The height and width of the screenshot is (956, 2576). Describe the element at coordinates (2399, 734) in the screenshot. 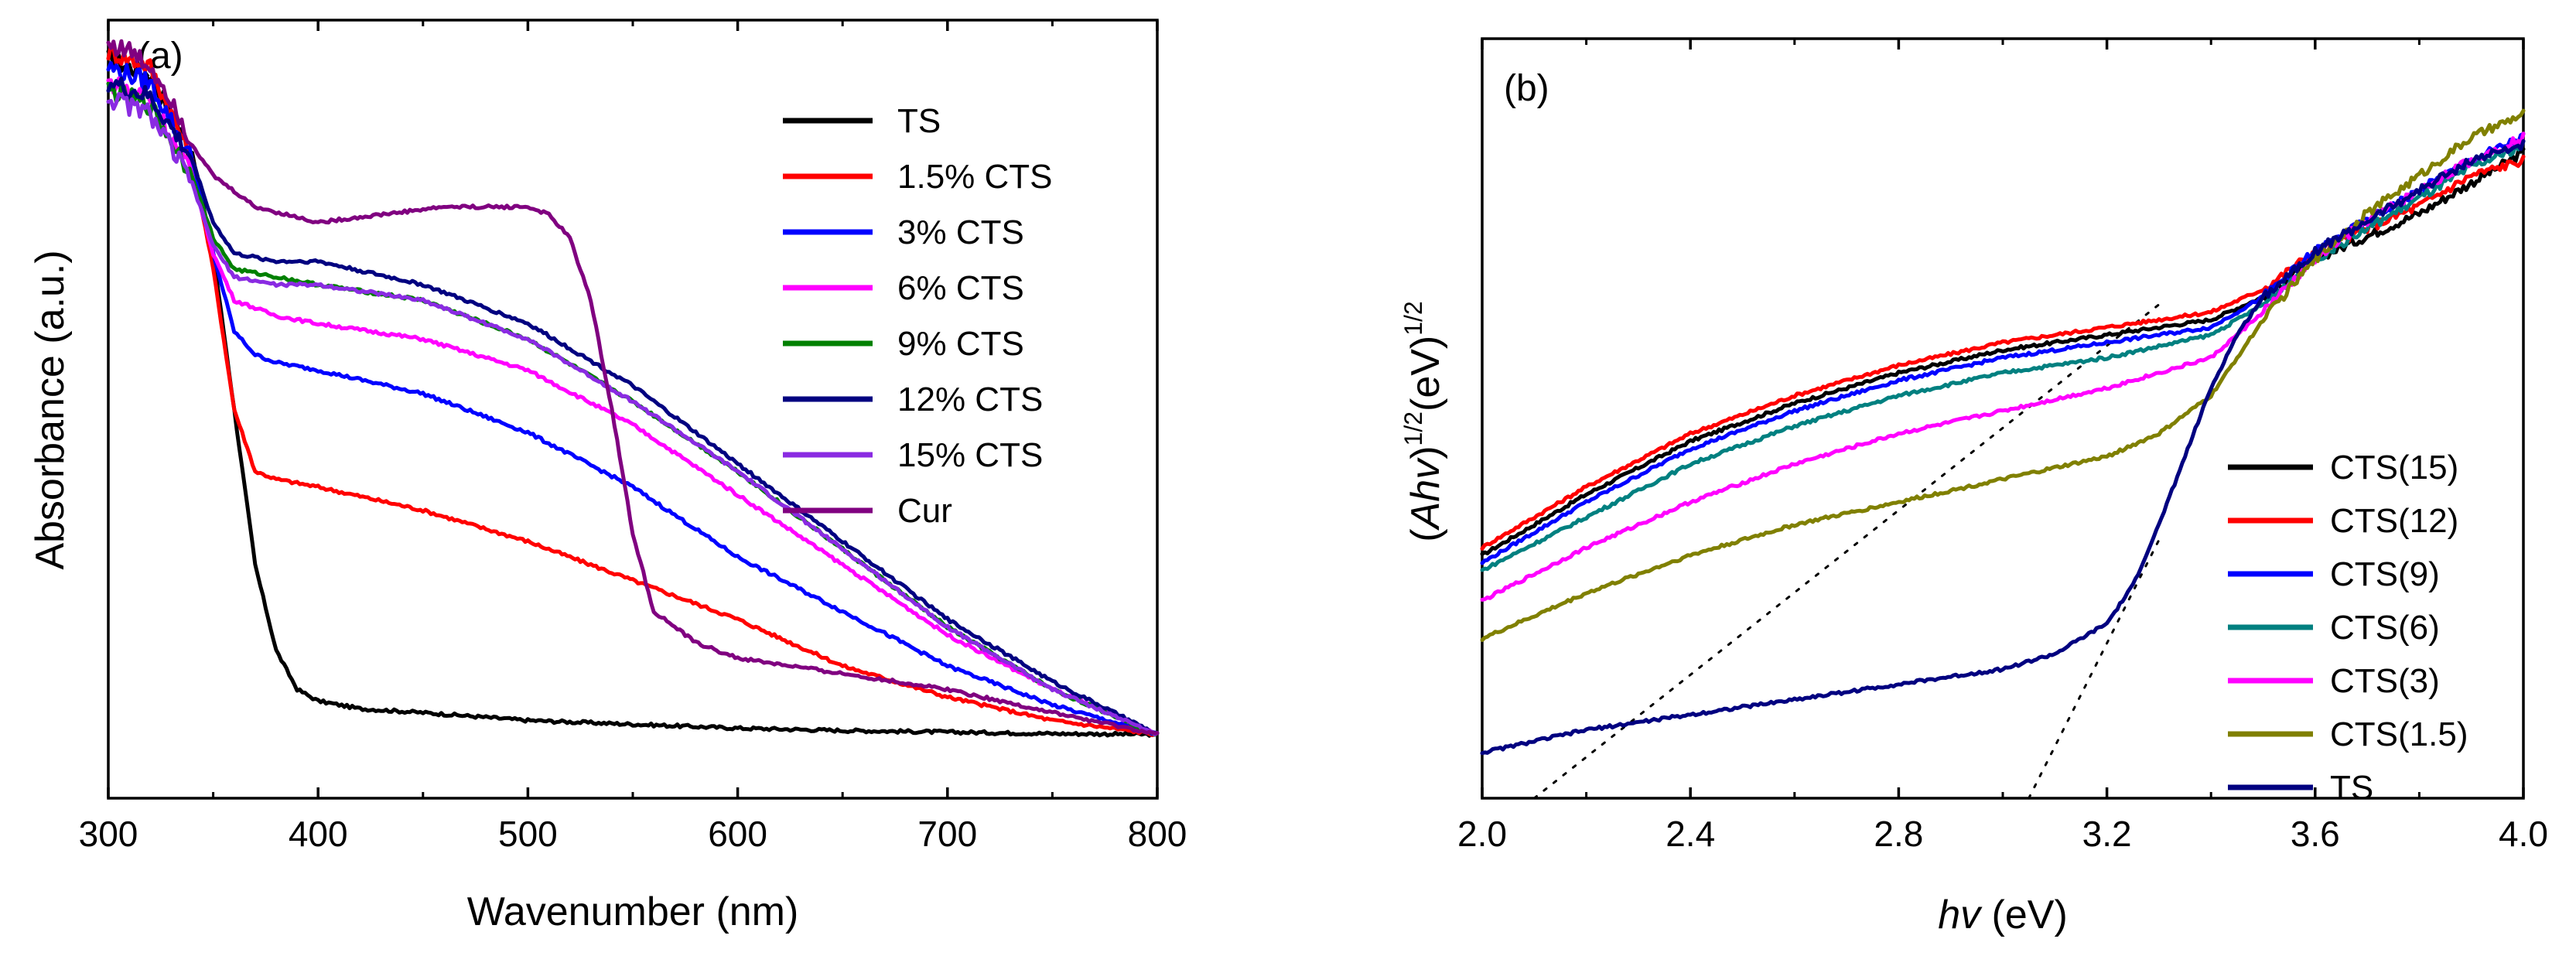

I see `panel-b-legend-label-cts-1-5: CTS(1.5)` at that location.